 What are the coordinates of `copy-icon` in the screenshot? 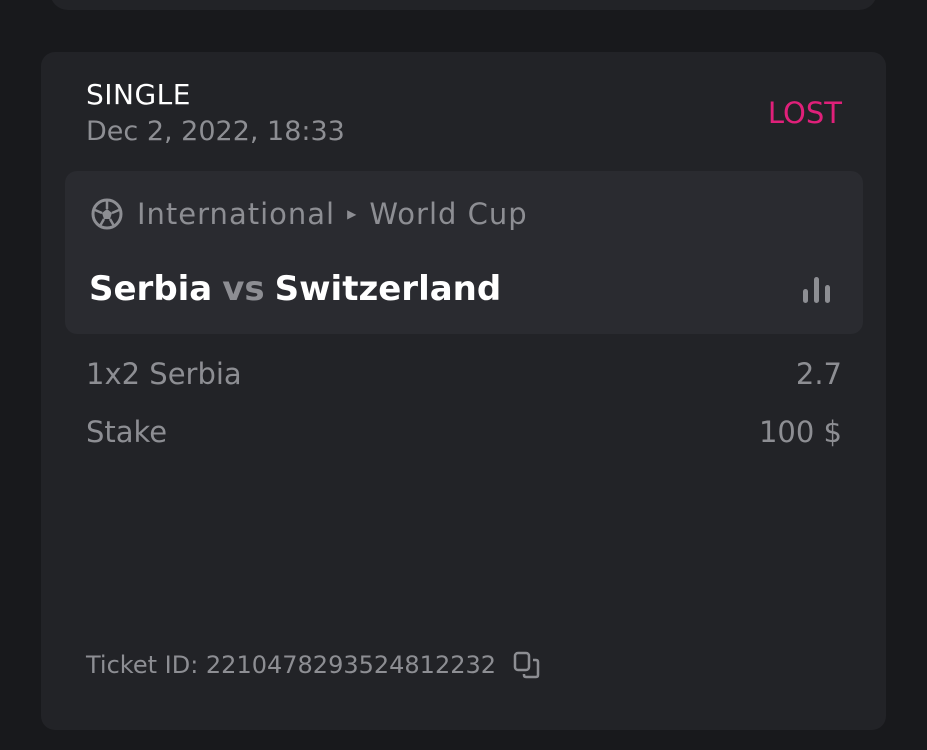 It's located at (527, 665).